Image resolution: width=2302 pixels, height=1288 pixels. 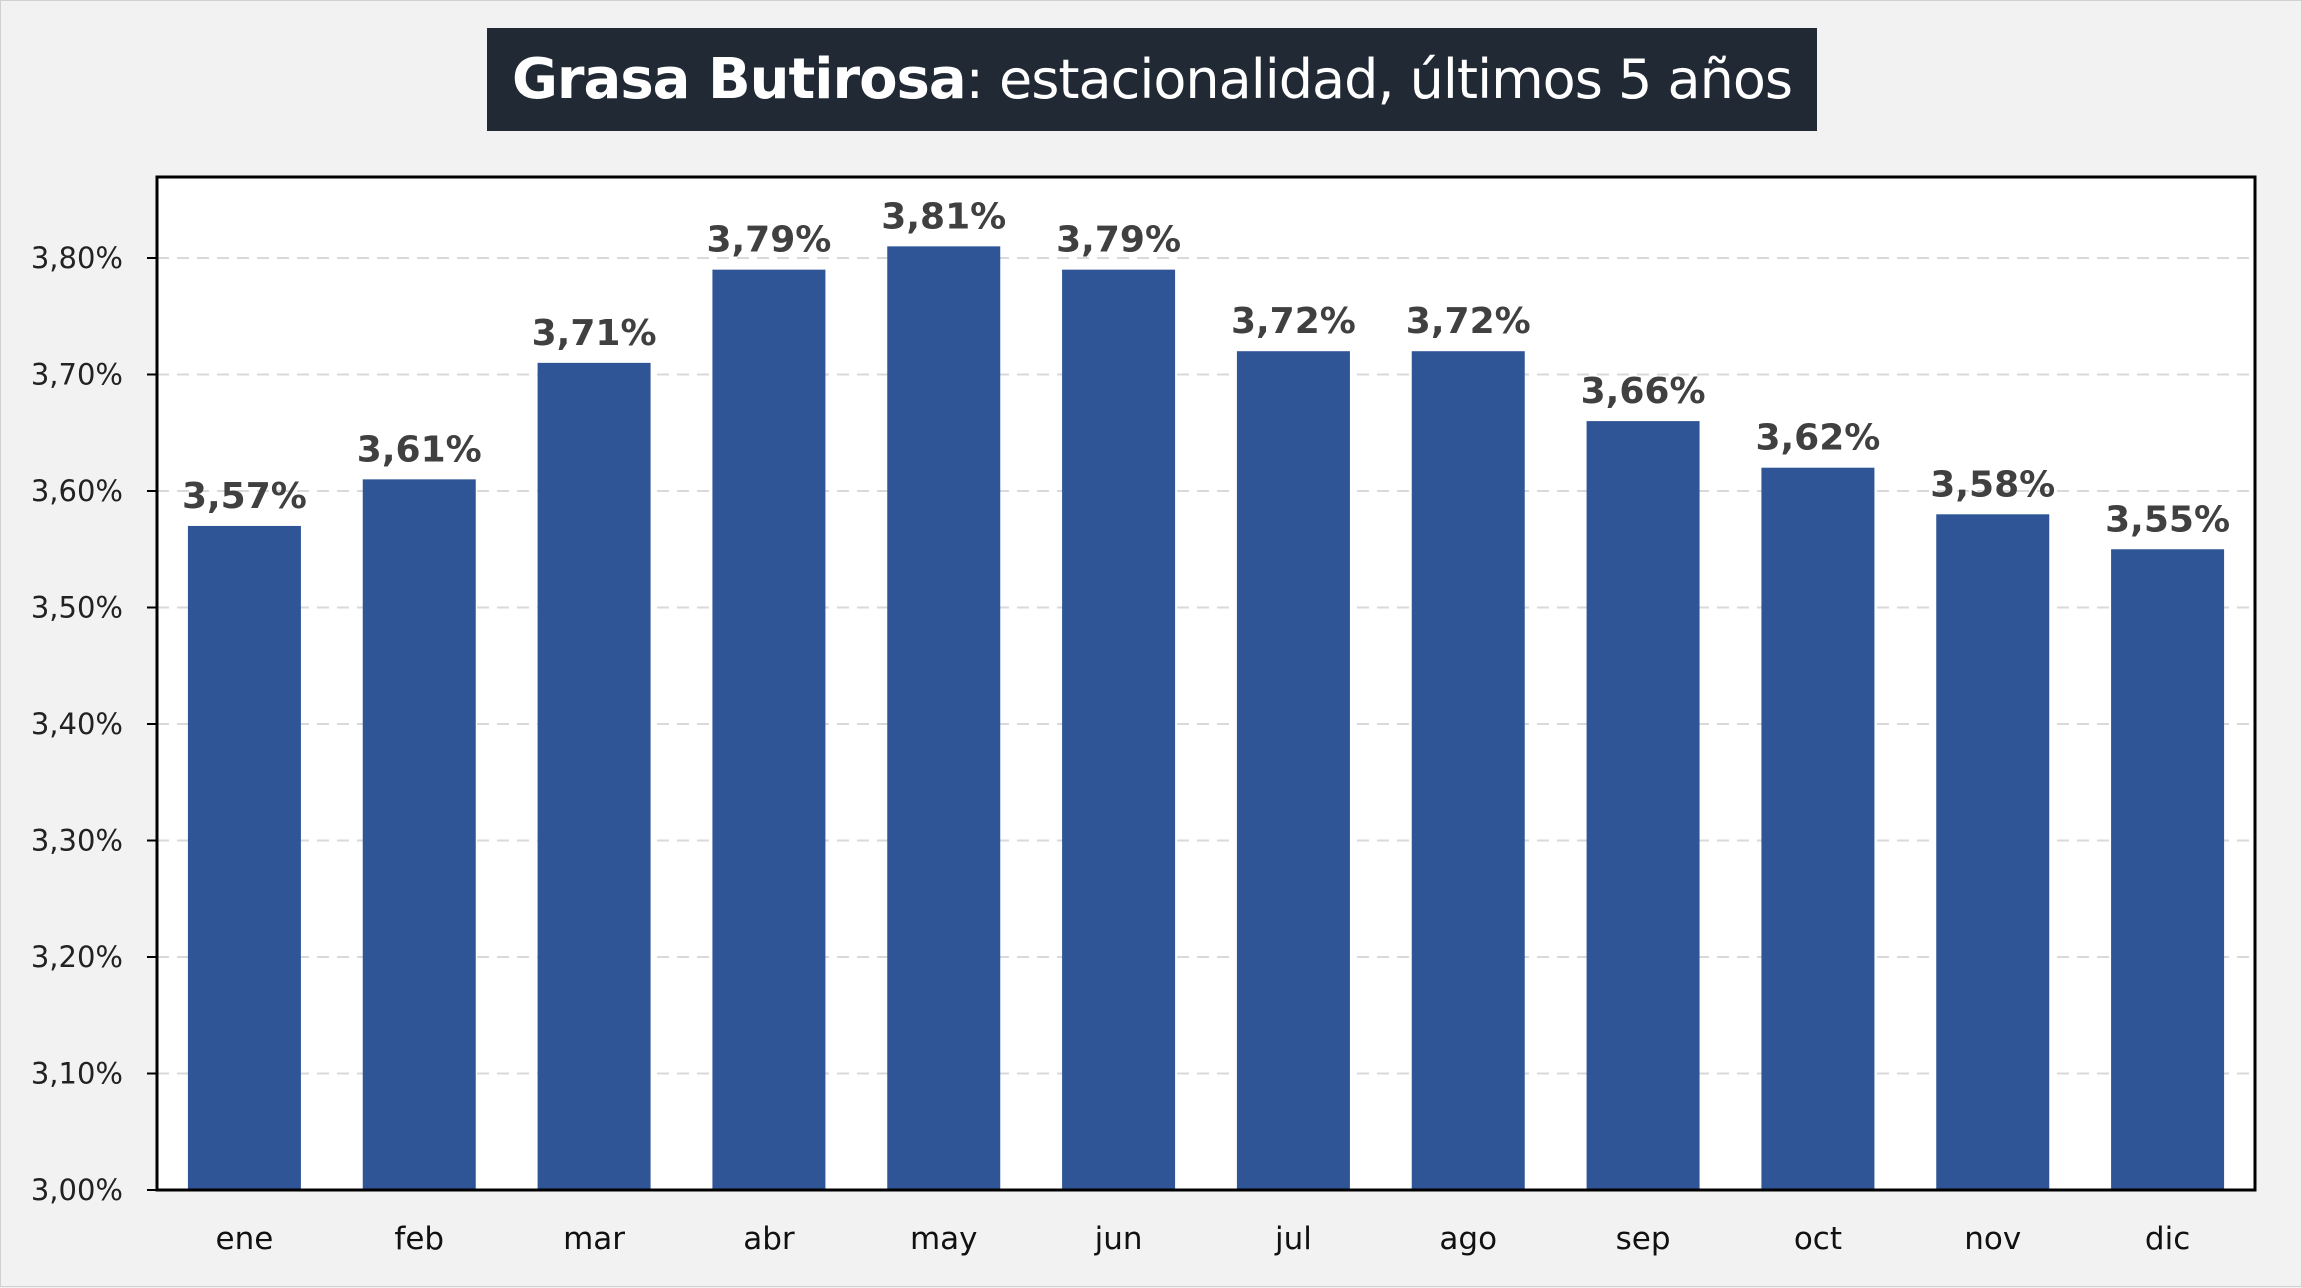 I want to click on bar-dic, so click(x=2168, y=869).